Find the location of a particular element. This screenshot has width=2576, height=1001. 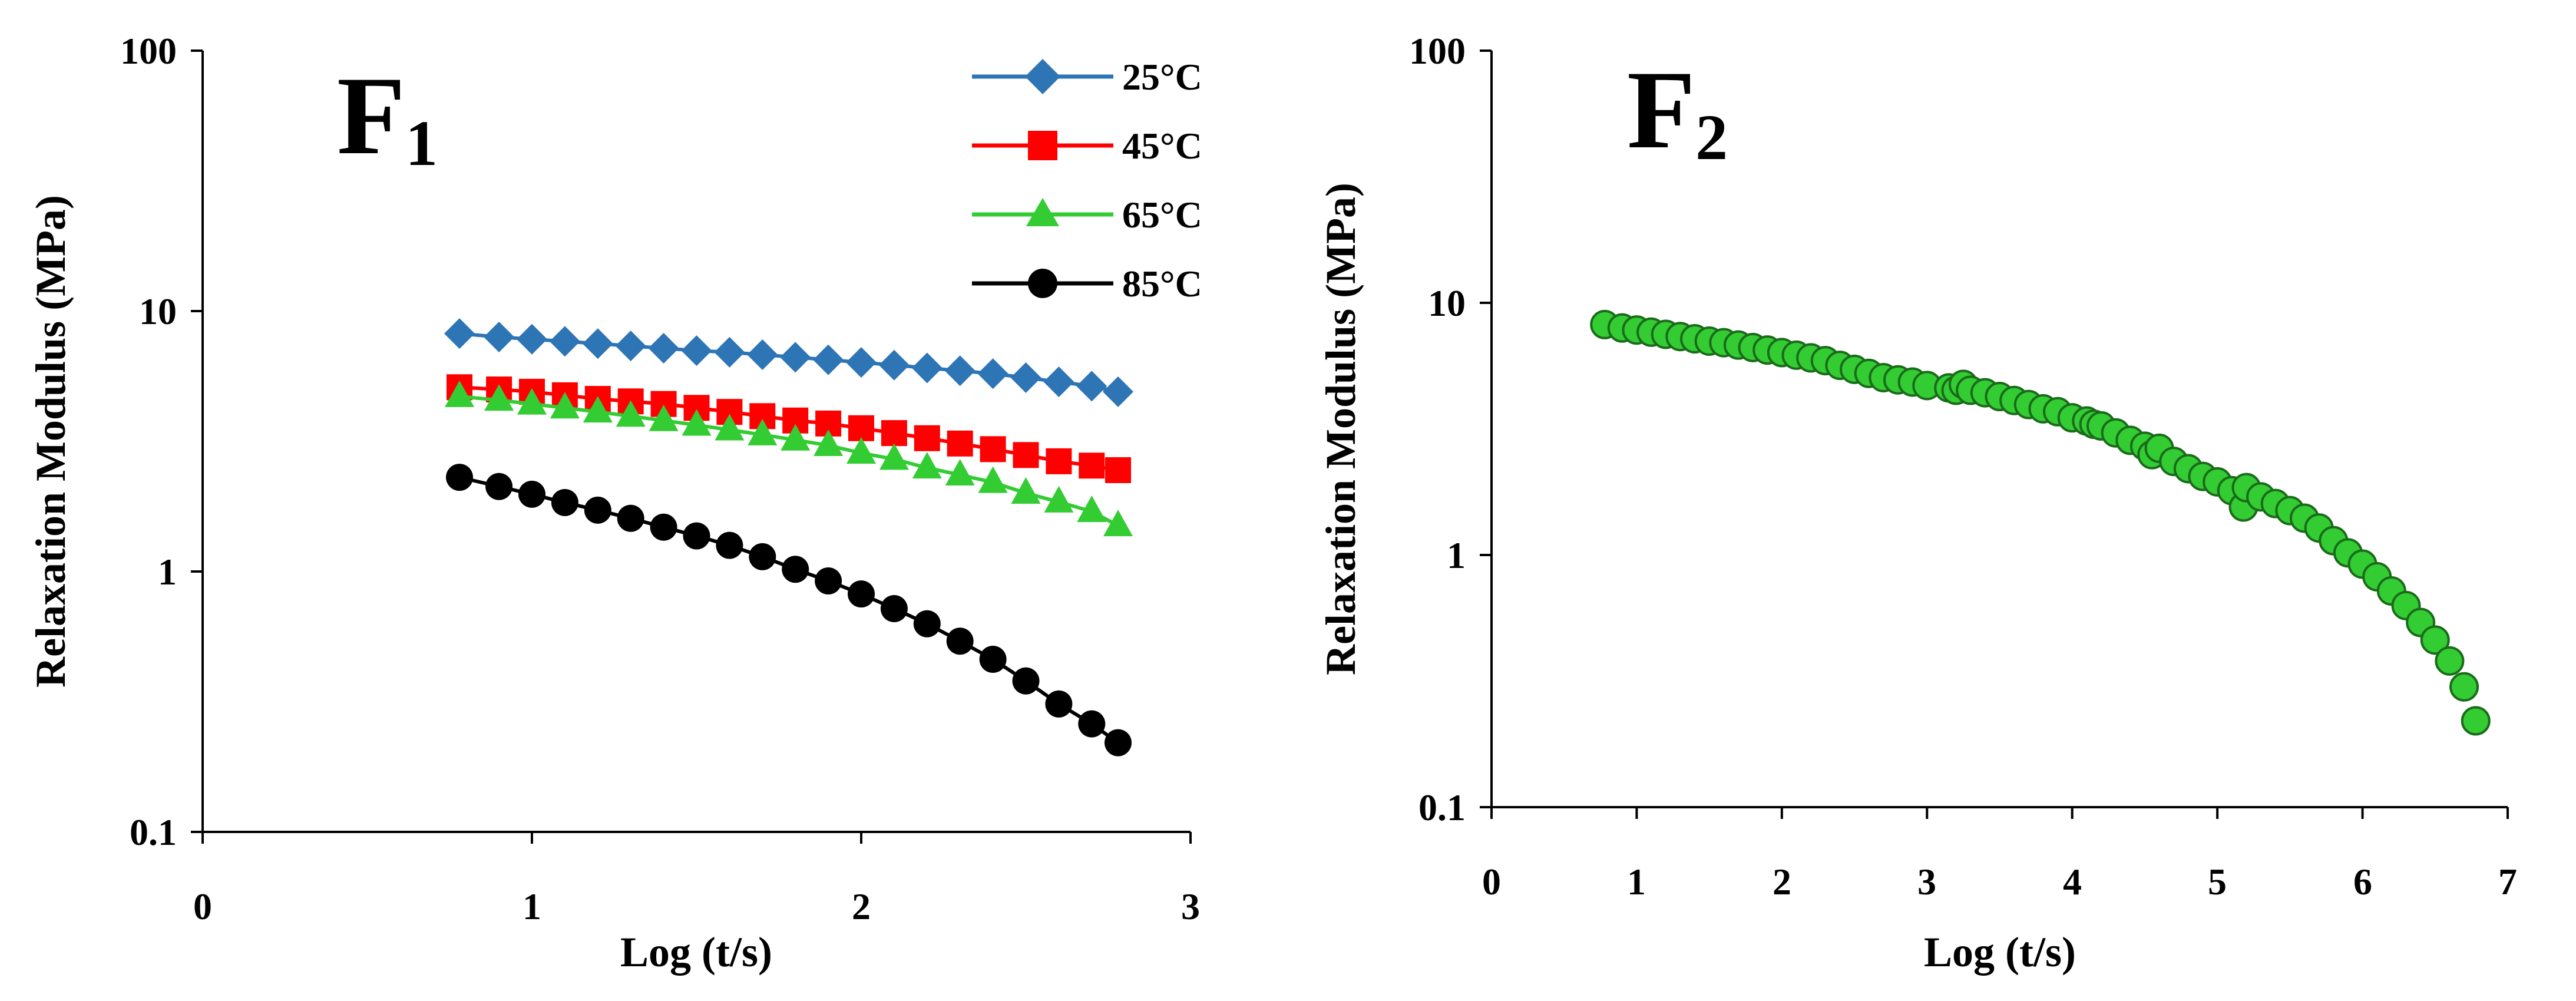

f1-x-tick-label: 3 is located at coordinates (1190, 906).